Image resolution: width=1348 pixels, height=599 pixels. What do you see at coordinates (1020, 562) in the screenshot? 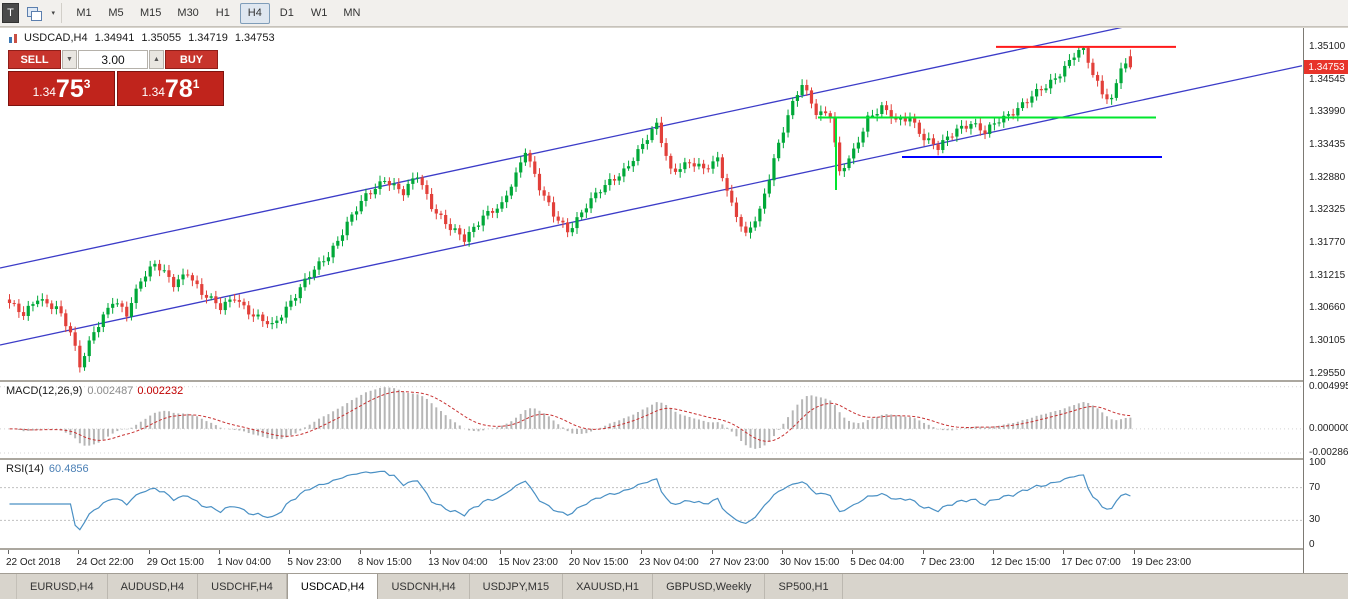
I see `date-label: 12 Dec 15:00` at bounding box center [1020, 562].